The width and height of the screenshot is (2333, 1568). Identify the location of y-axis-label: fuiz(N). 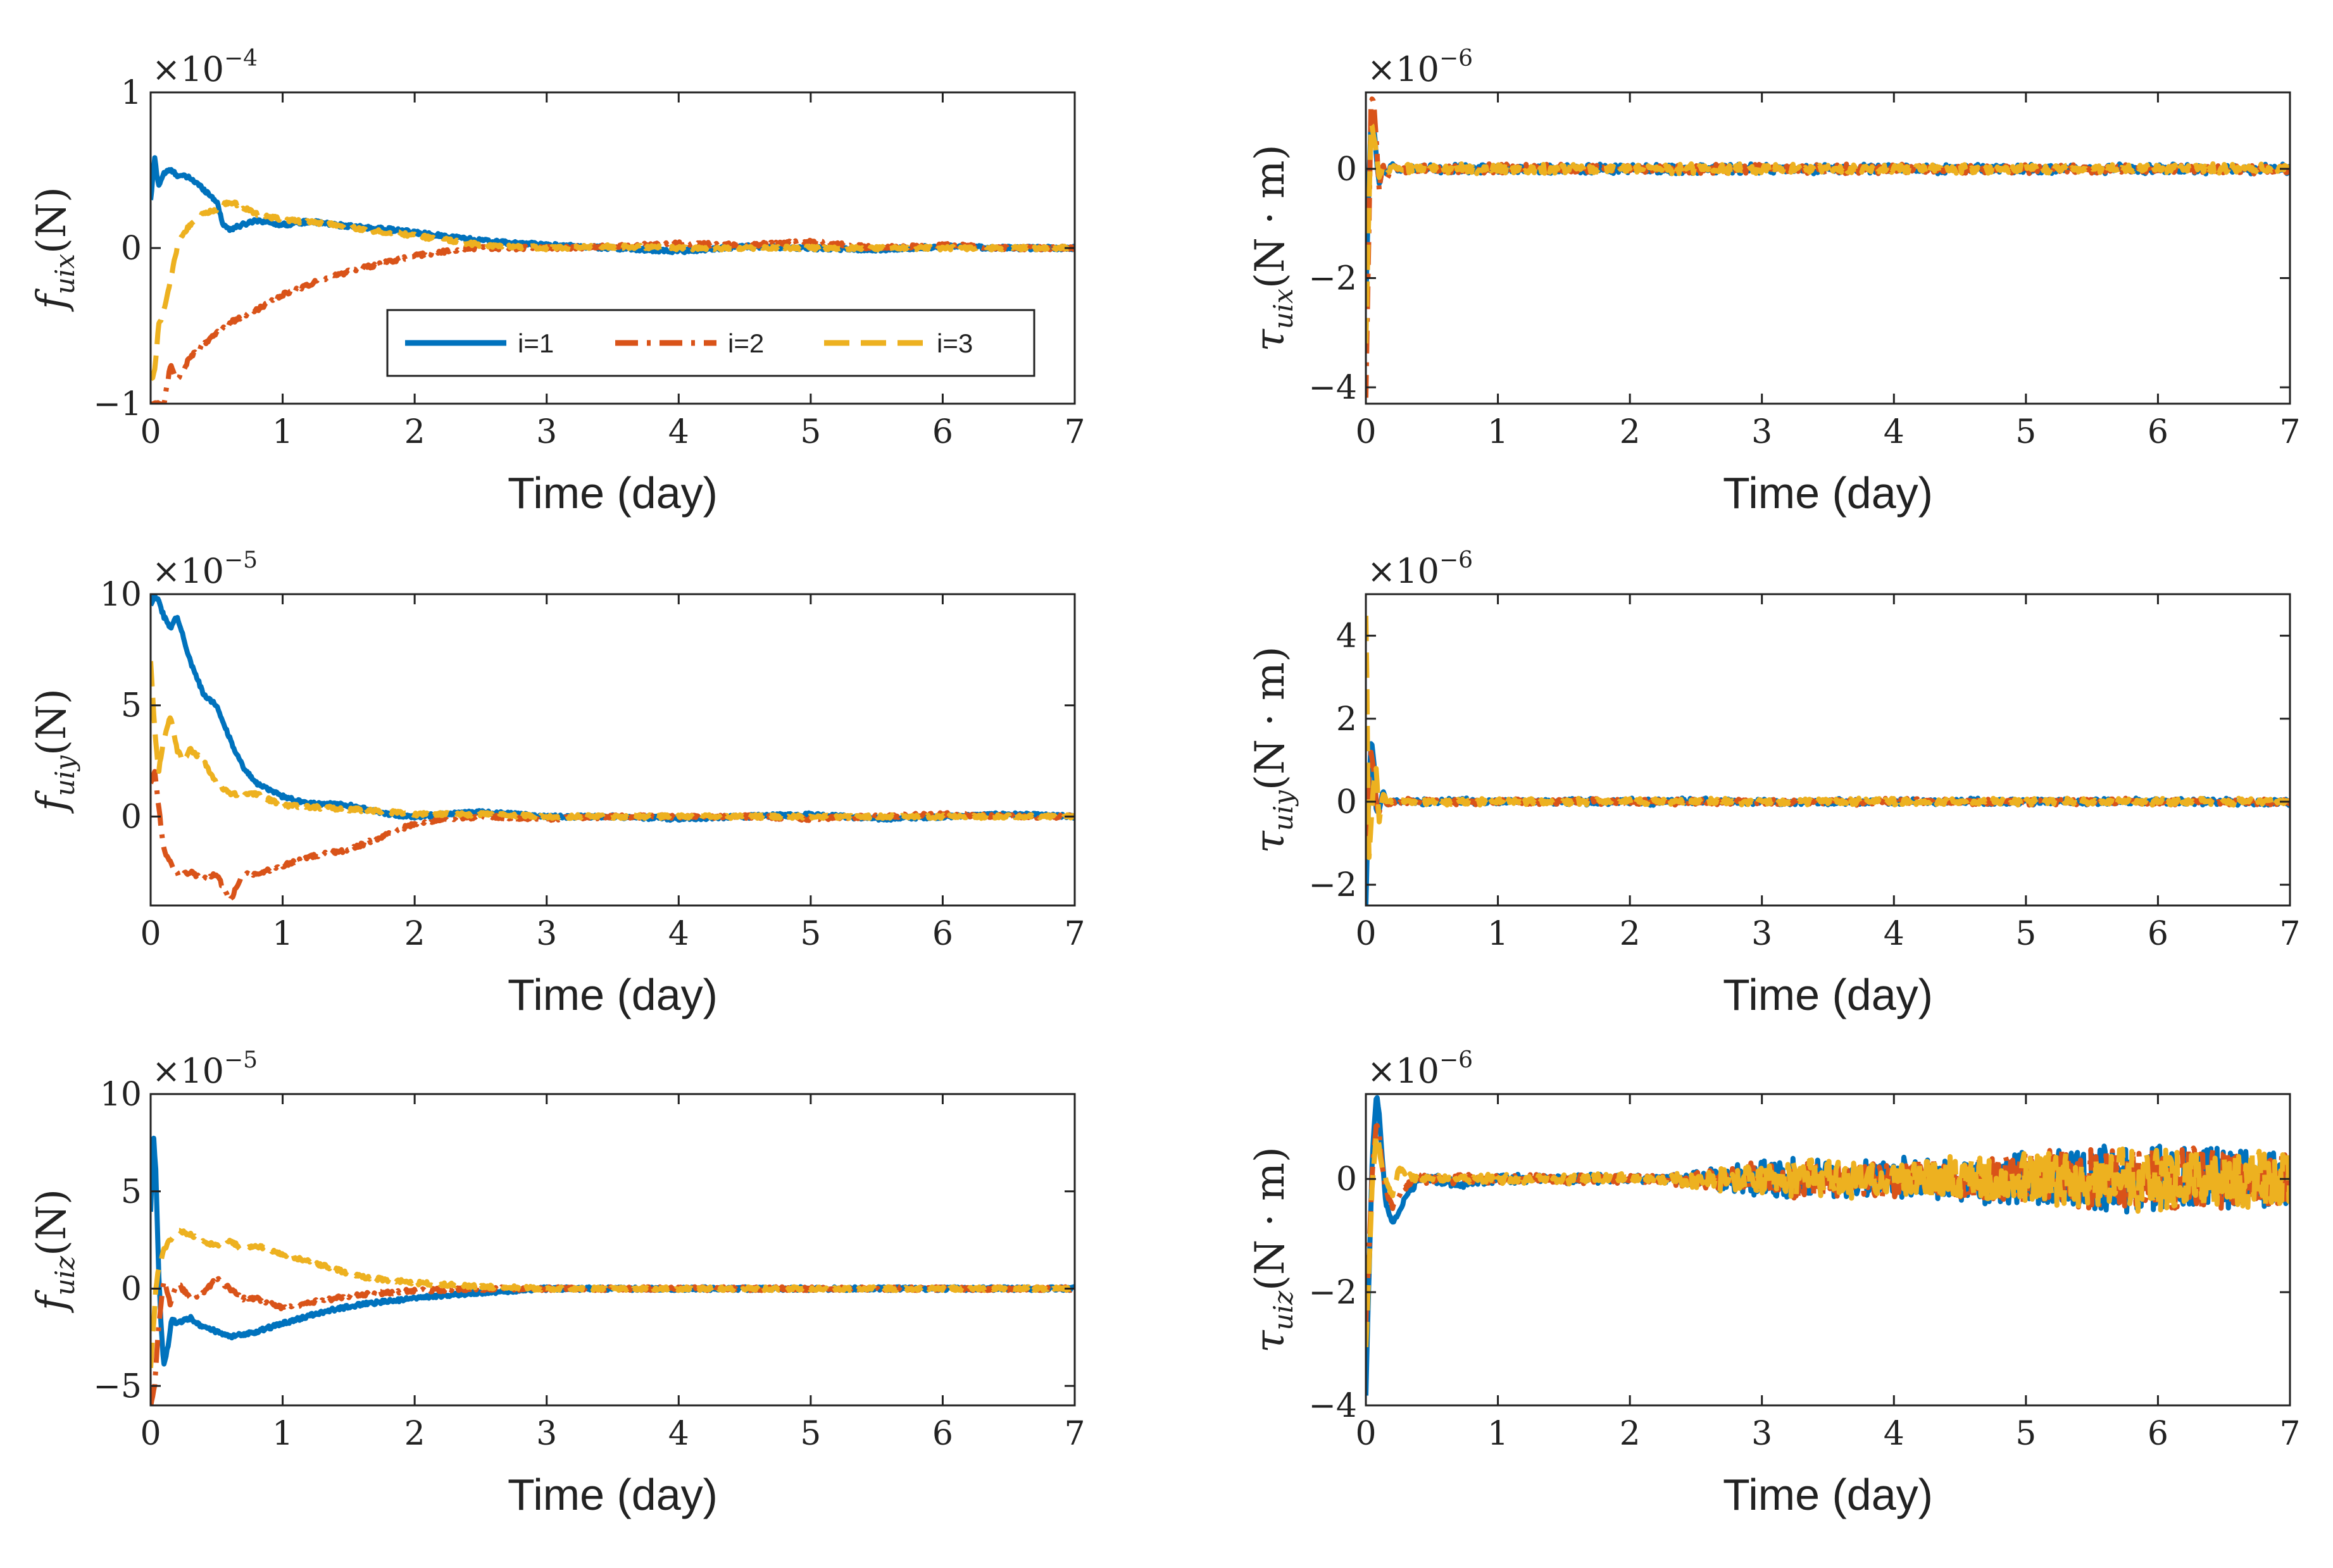
(54, 1251).